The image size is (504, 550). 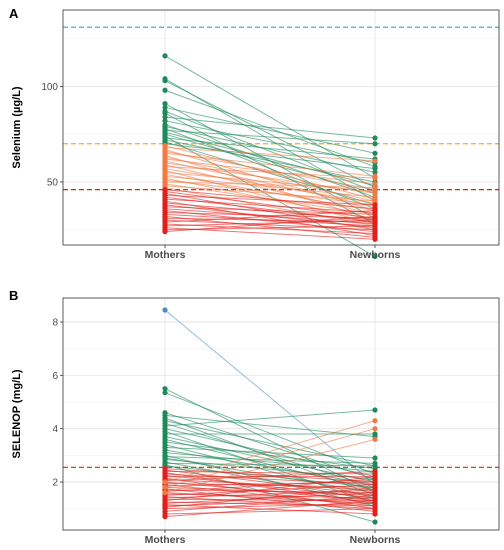 What do you see at coordinates (55, 429) in the screenshot?
I see `y-tick-label: 4` at bounding box center [55, 429].